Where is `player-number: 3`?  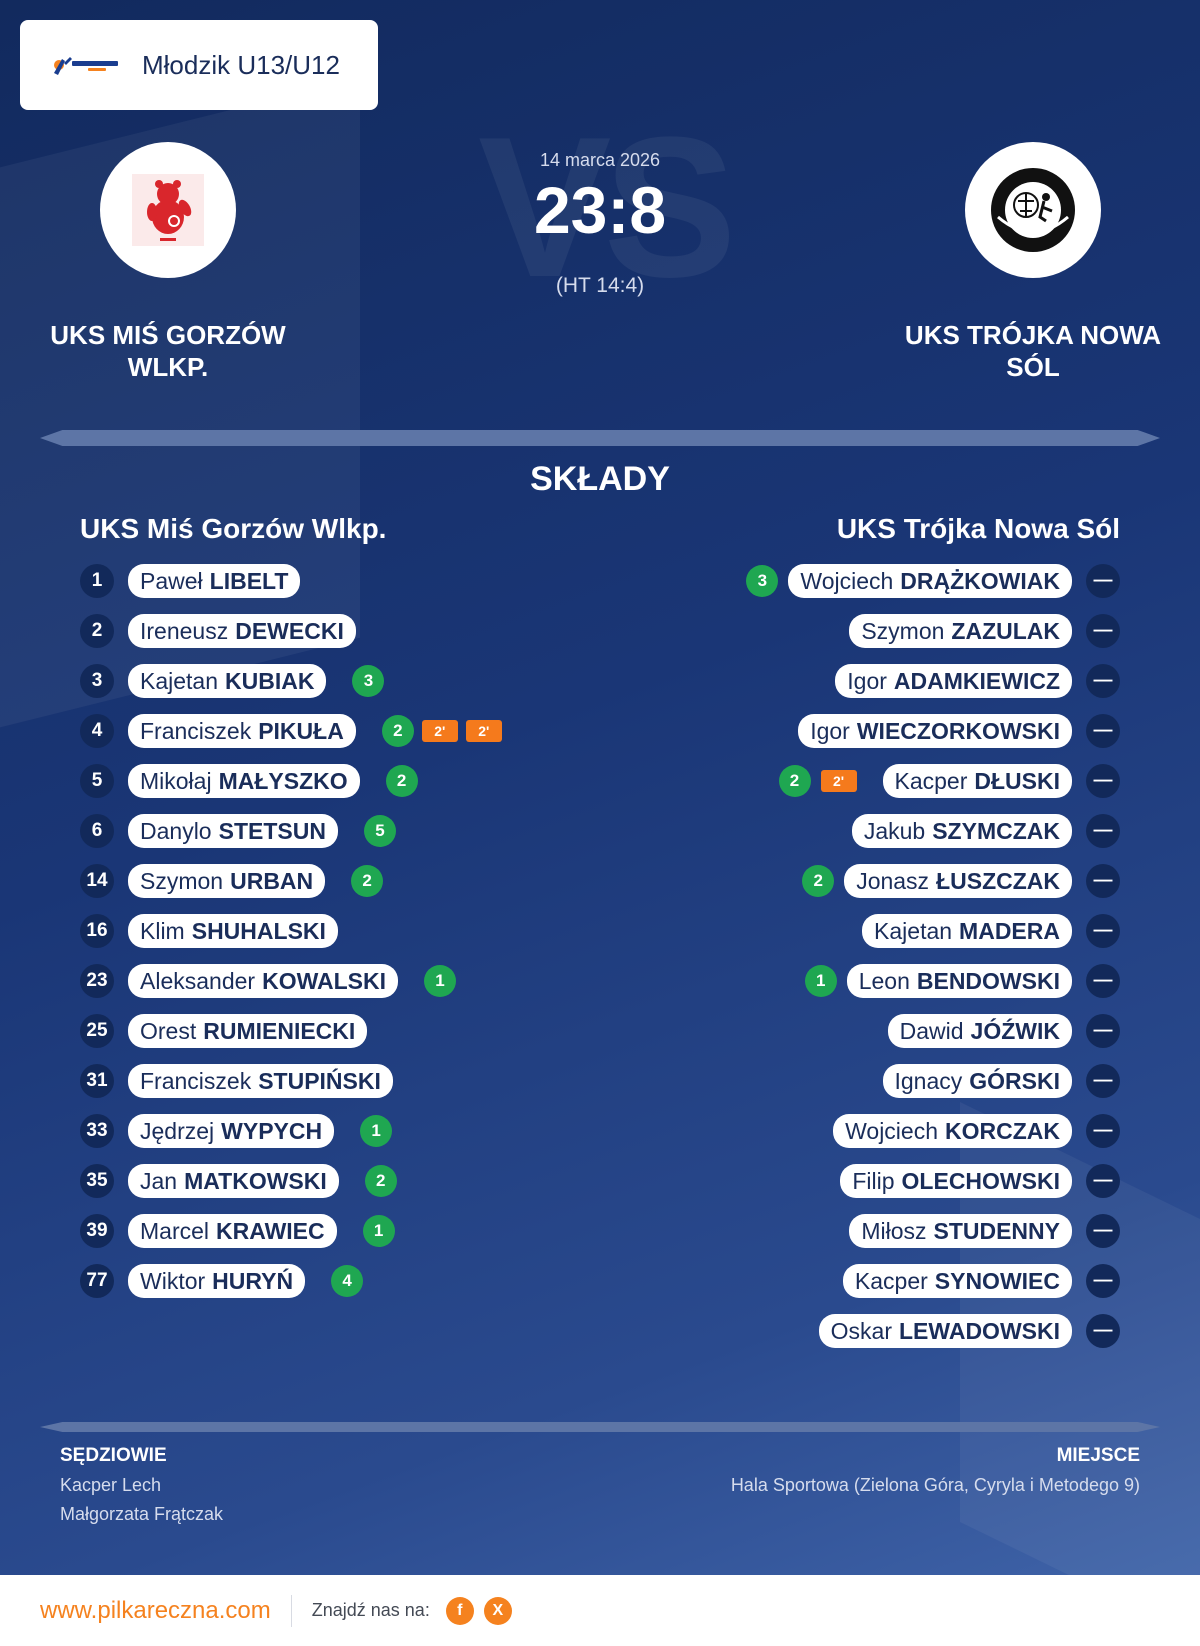
player-number: 3 is located at coordinates (97, 681).